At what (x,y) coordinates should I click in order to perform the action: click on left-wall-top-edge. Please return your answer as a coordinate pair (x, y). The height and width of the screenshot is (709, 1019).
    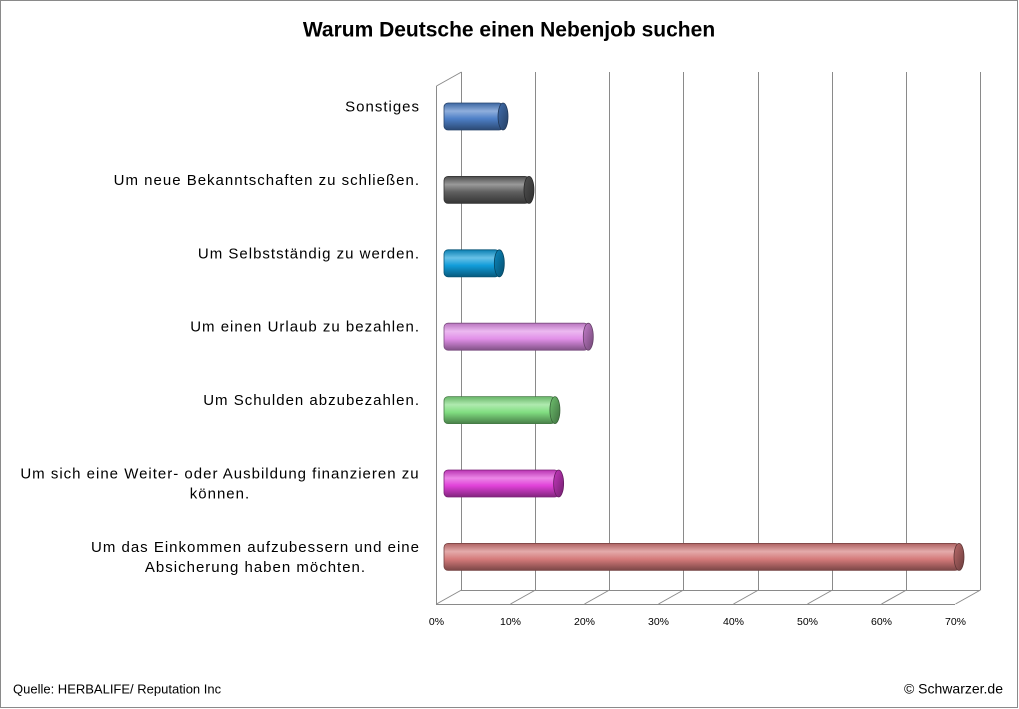
    Looking at the image, I should click on (449, 79).